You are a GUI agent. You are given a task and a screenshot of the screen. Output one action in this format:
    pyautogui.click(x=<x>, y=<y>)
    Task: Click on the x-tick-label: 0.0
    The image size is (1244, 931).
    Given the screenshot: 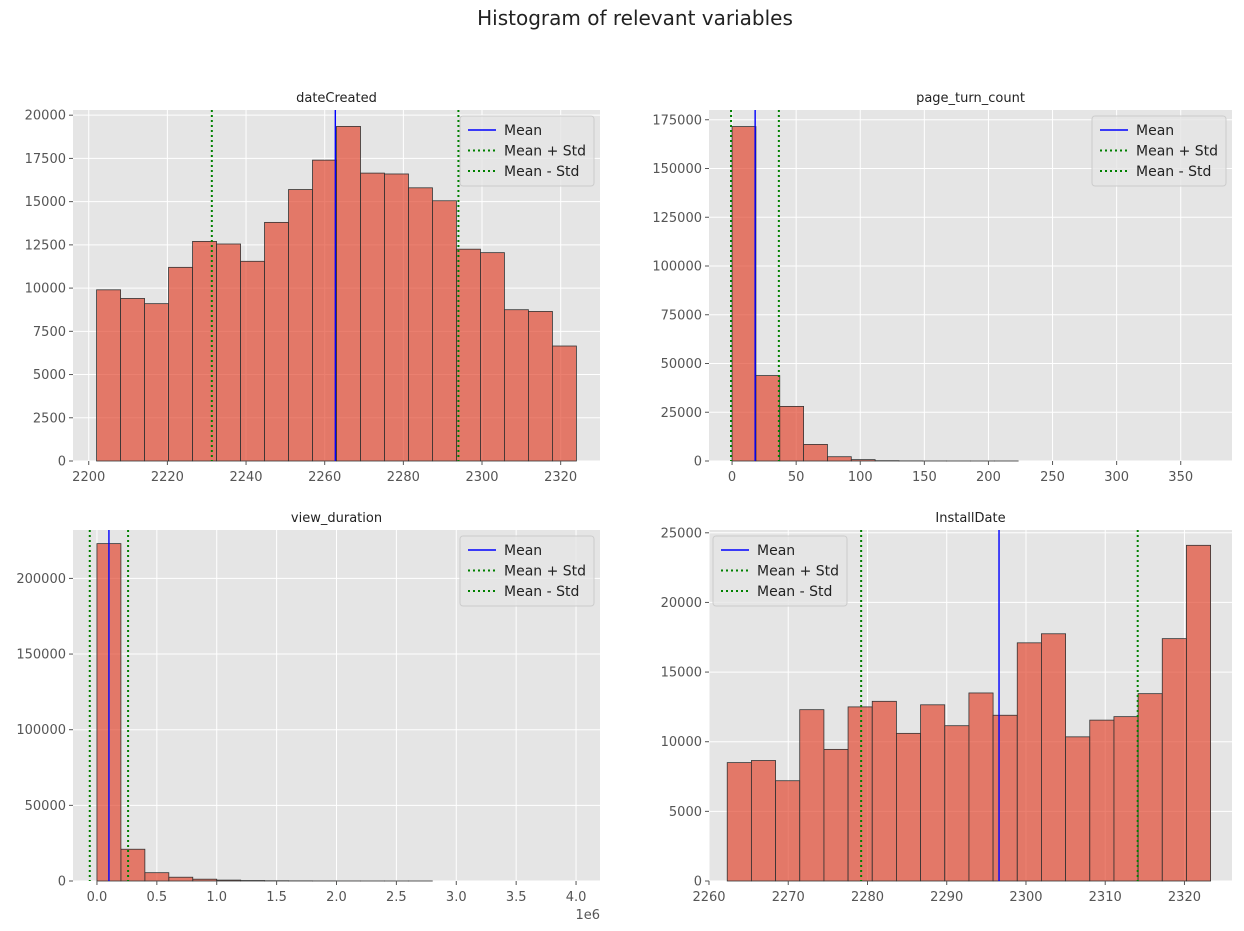 What is the action you would take?
    pyautogui.click(x=97, y=897)
    